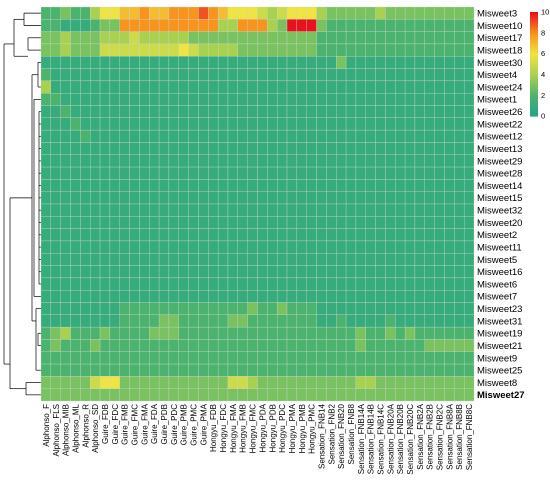 This screenshot has width=550, height=486. Describe the element at coordinates (105, 424) in the screenshot. I see `column-label: Guire_FDB` at that location.